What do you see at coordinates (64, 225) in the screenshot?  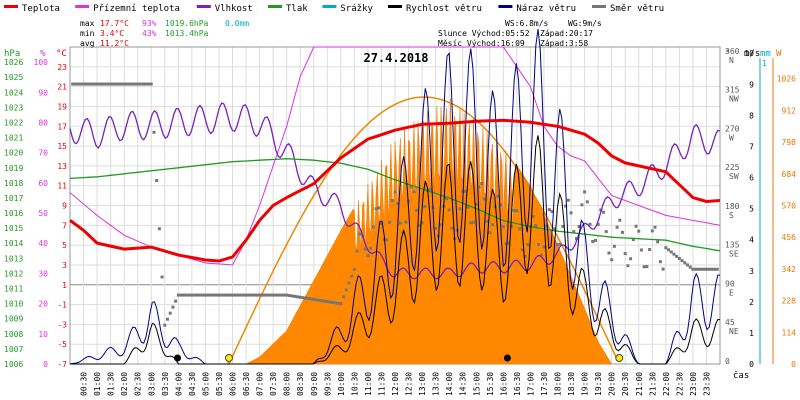 I see `temp-tick-label: 7` at bounding box center [64, 225].